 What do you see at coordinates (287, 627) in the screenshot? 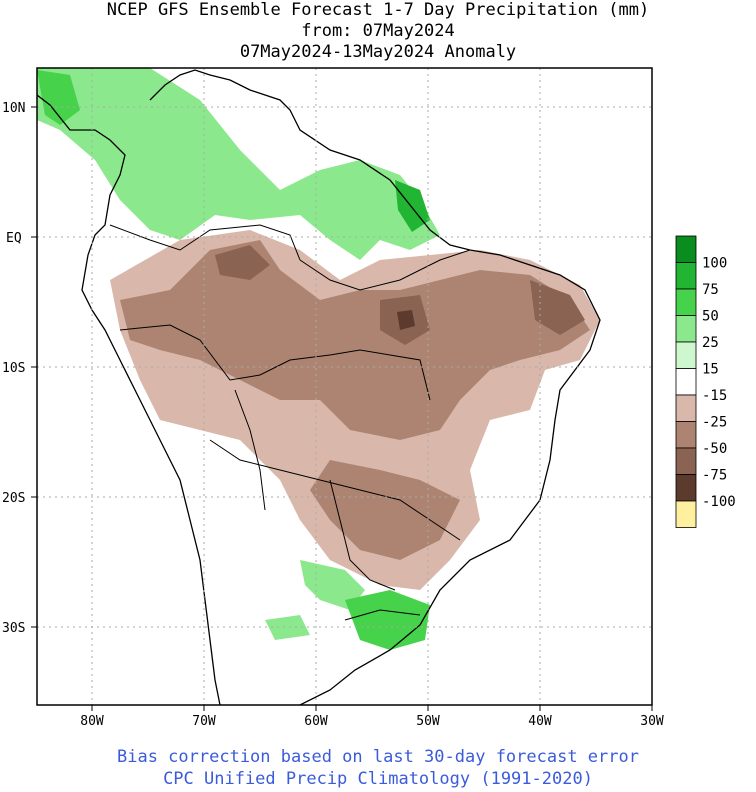
I see `green-anomaly-south-light` at bounding box center [287, 627].